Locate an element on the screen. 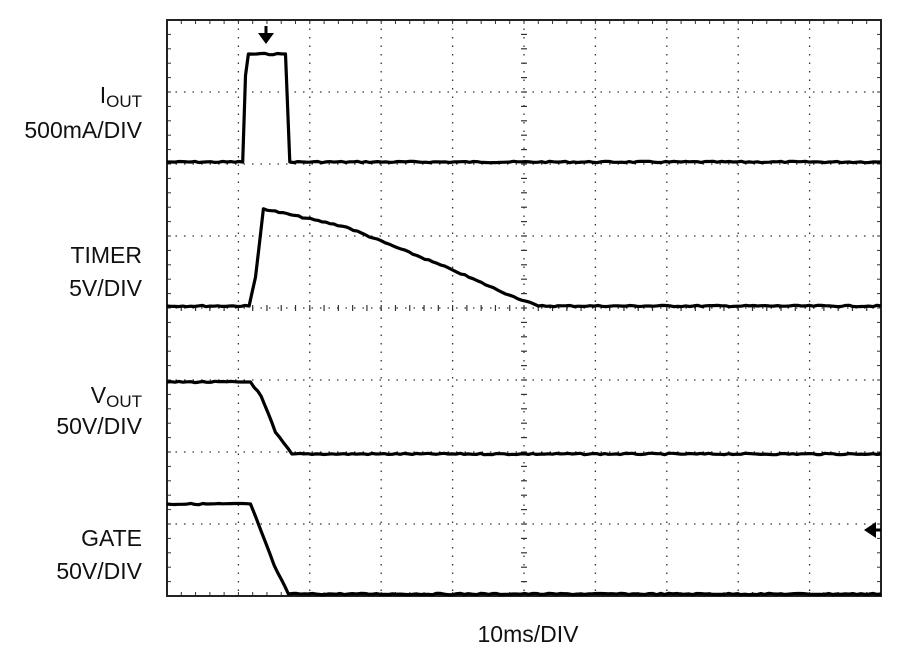 This screenshot has width=900, height=655. gate-scale: 50V/DIV is located at coordinates (99, 571).